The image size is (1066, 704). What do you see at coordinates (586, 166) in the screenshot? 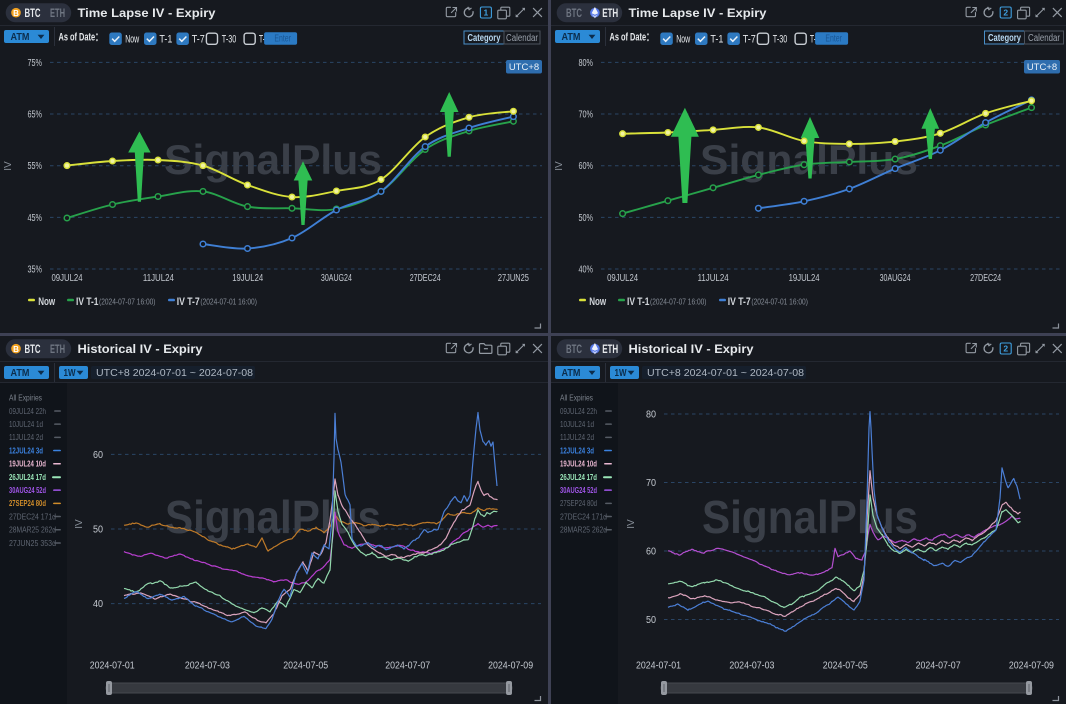
I see `svg-text: 60%` at bounding box center [586, 166].